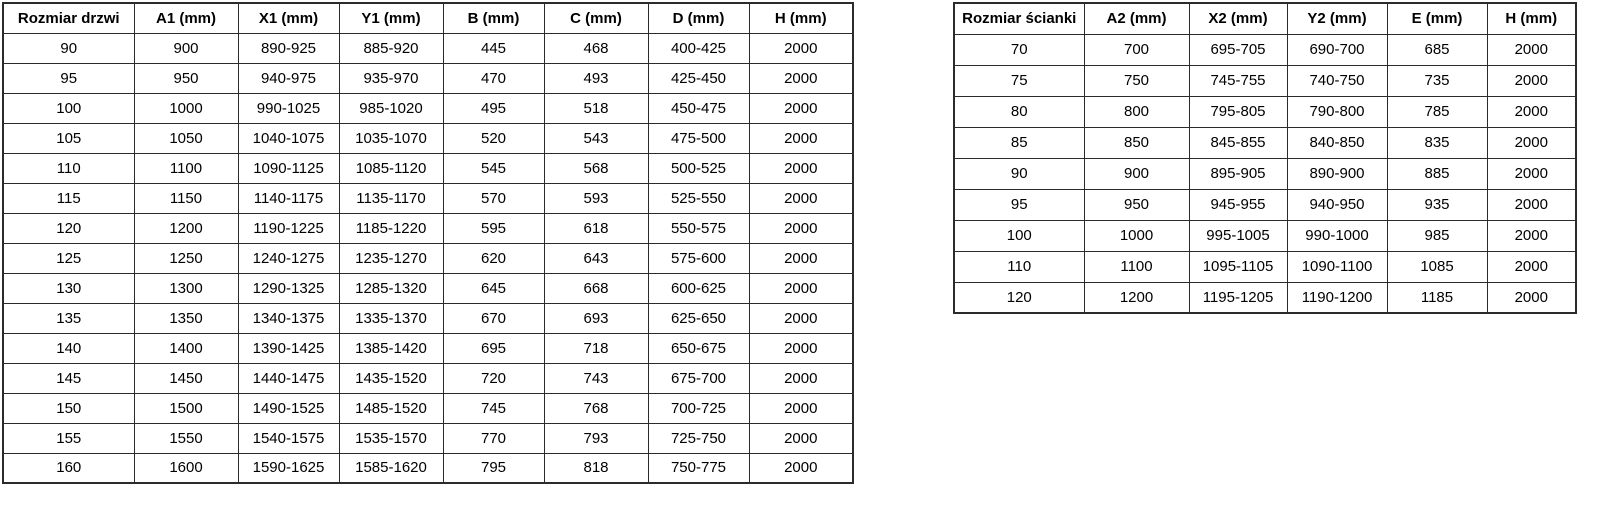  I want to click on table-cell: 100, so click(68, 108).